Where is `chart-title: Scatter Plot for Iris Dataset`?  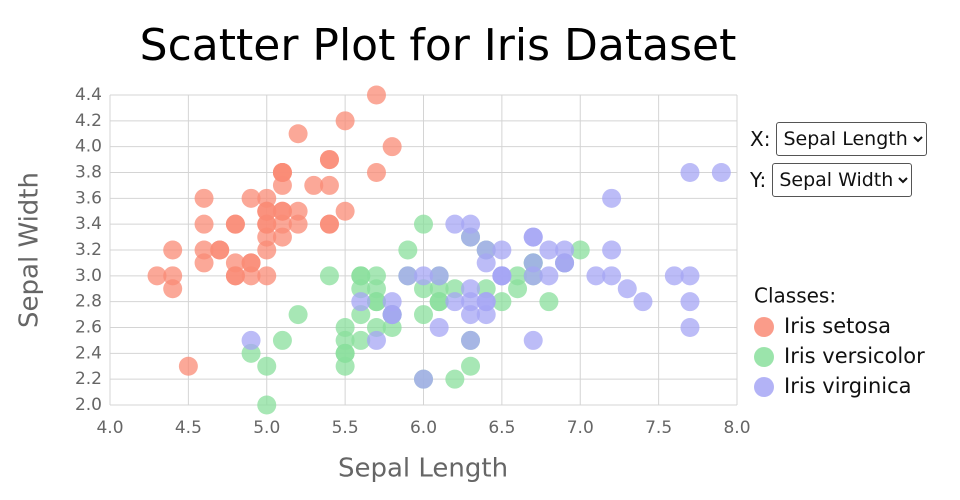
chart-title: Scatter Plot for Iris Dataset is located at coordinates (438, 45).